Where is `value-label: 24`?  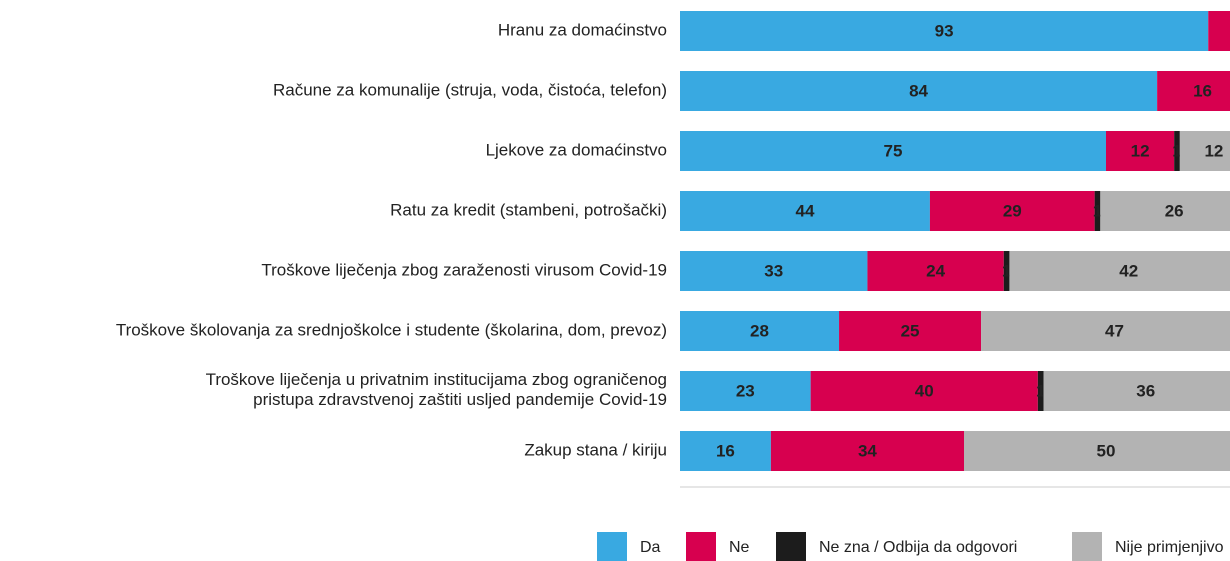
value-label: 24 is located at coordinates (935, 270).